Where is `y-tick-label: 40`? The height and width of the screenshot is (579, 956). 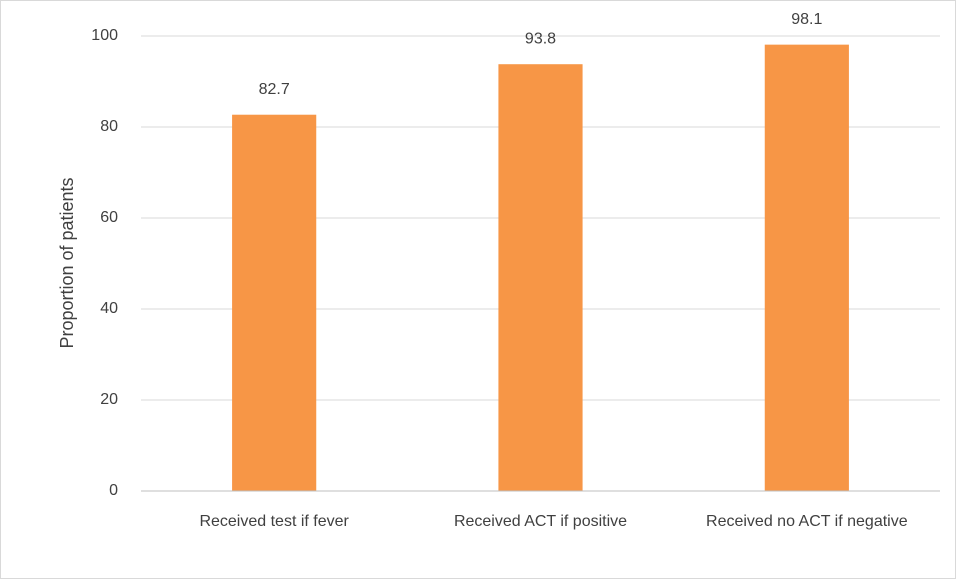 y-tick-label: 40 is located at coordinates (109, 308).